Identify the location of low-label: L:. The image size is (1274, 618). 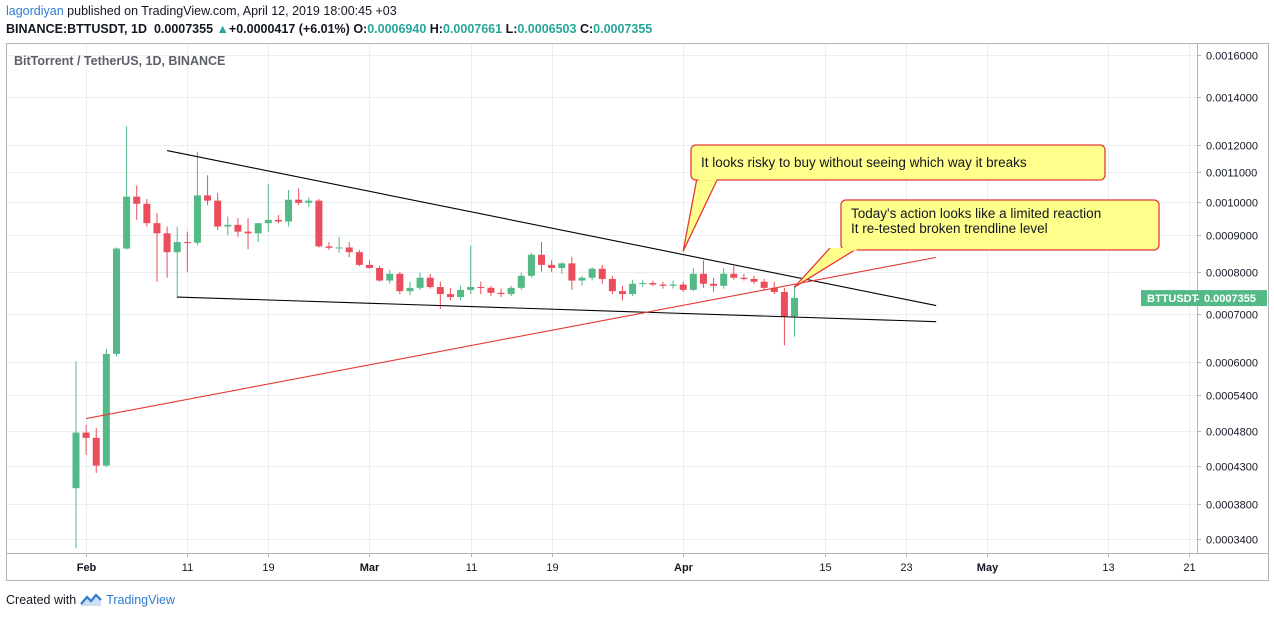
(511, 29).